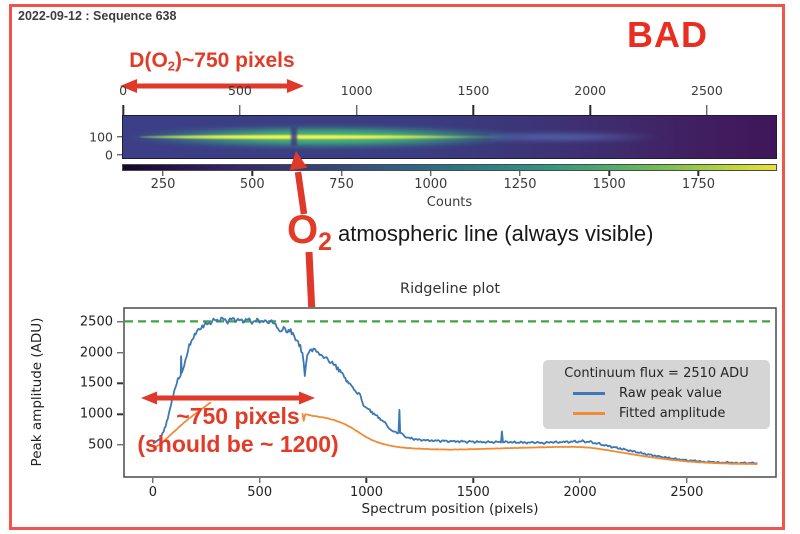  What do you see at coordinates (589, 393) in the screenshot?
I see `raw-peak-line-swatch` at bounding box center [589, 393].